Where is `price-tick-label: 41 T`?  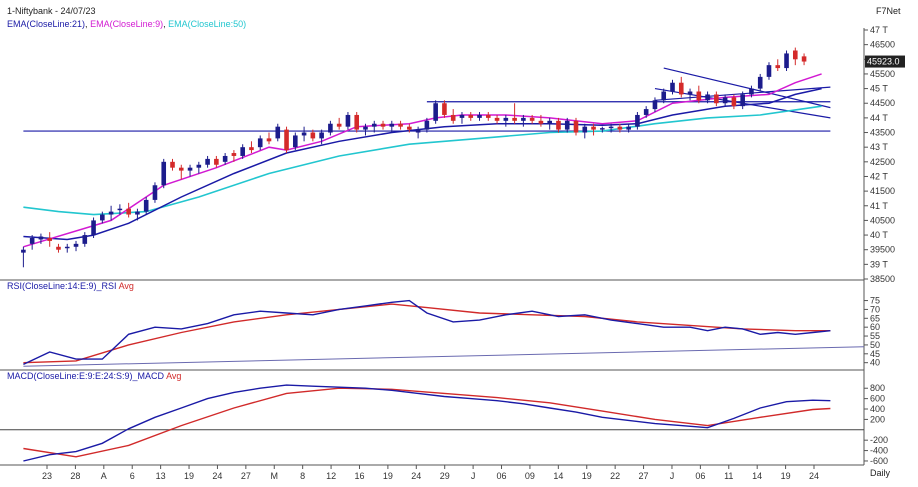
price-tick-label: 41 T is located at coordinates (879, 206).